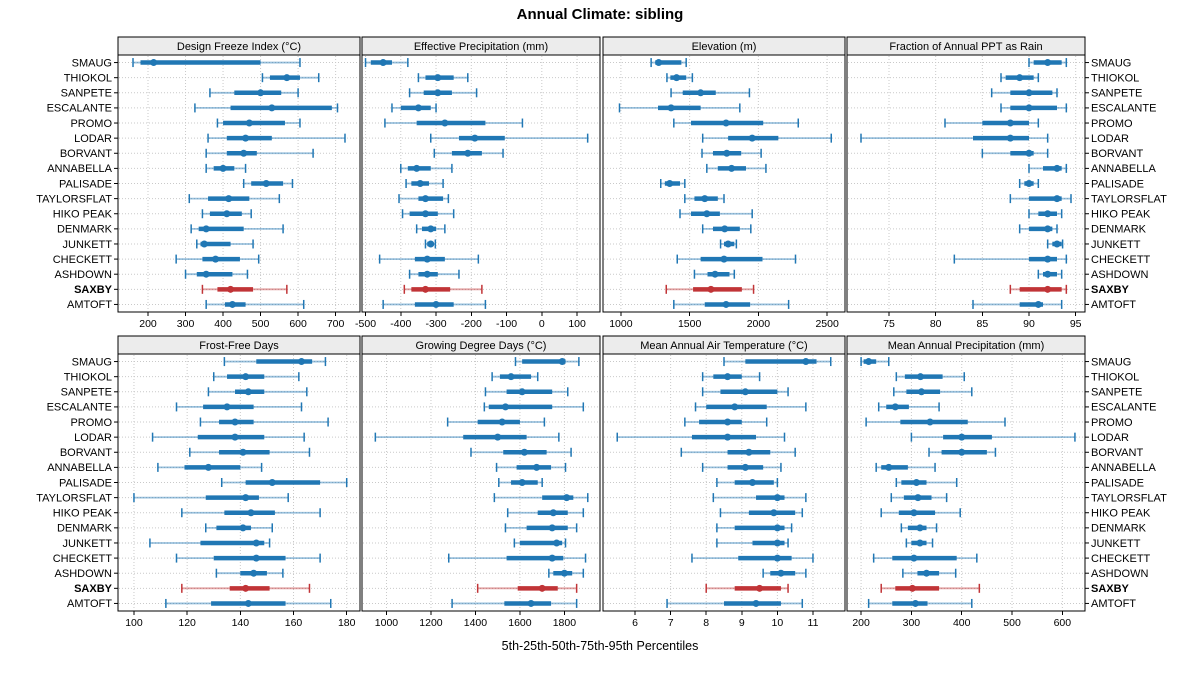  What do you see at coordinates (671, 623) in the screenshot?
I see `axis-tick-label: 7` at bounding box center [671, 623].